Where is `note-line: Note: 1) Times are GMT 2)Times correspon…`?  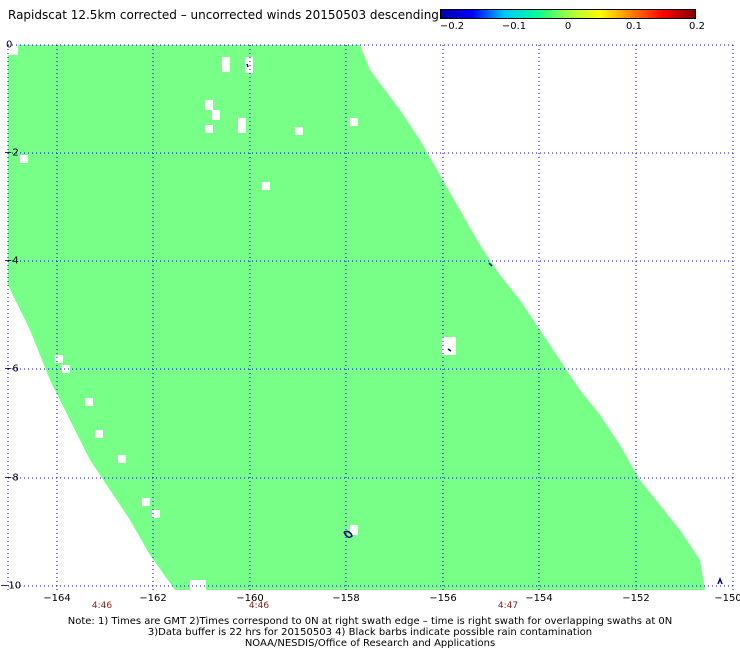
note-line: Note: 1) Times are GMT 2)Times correspon… is located at coordinates (370, 621).